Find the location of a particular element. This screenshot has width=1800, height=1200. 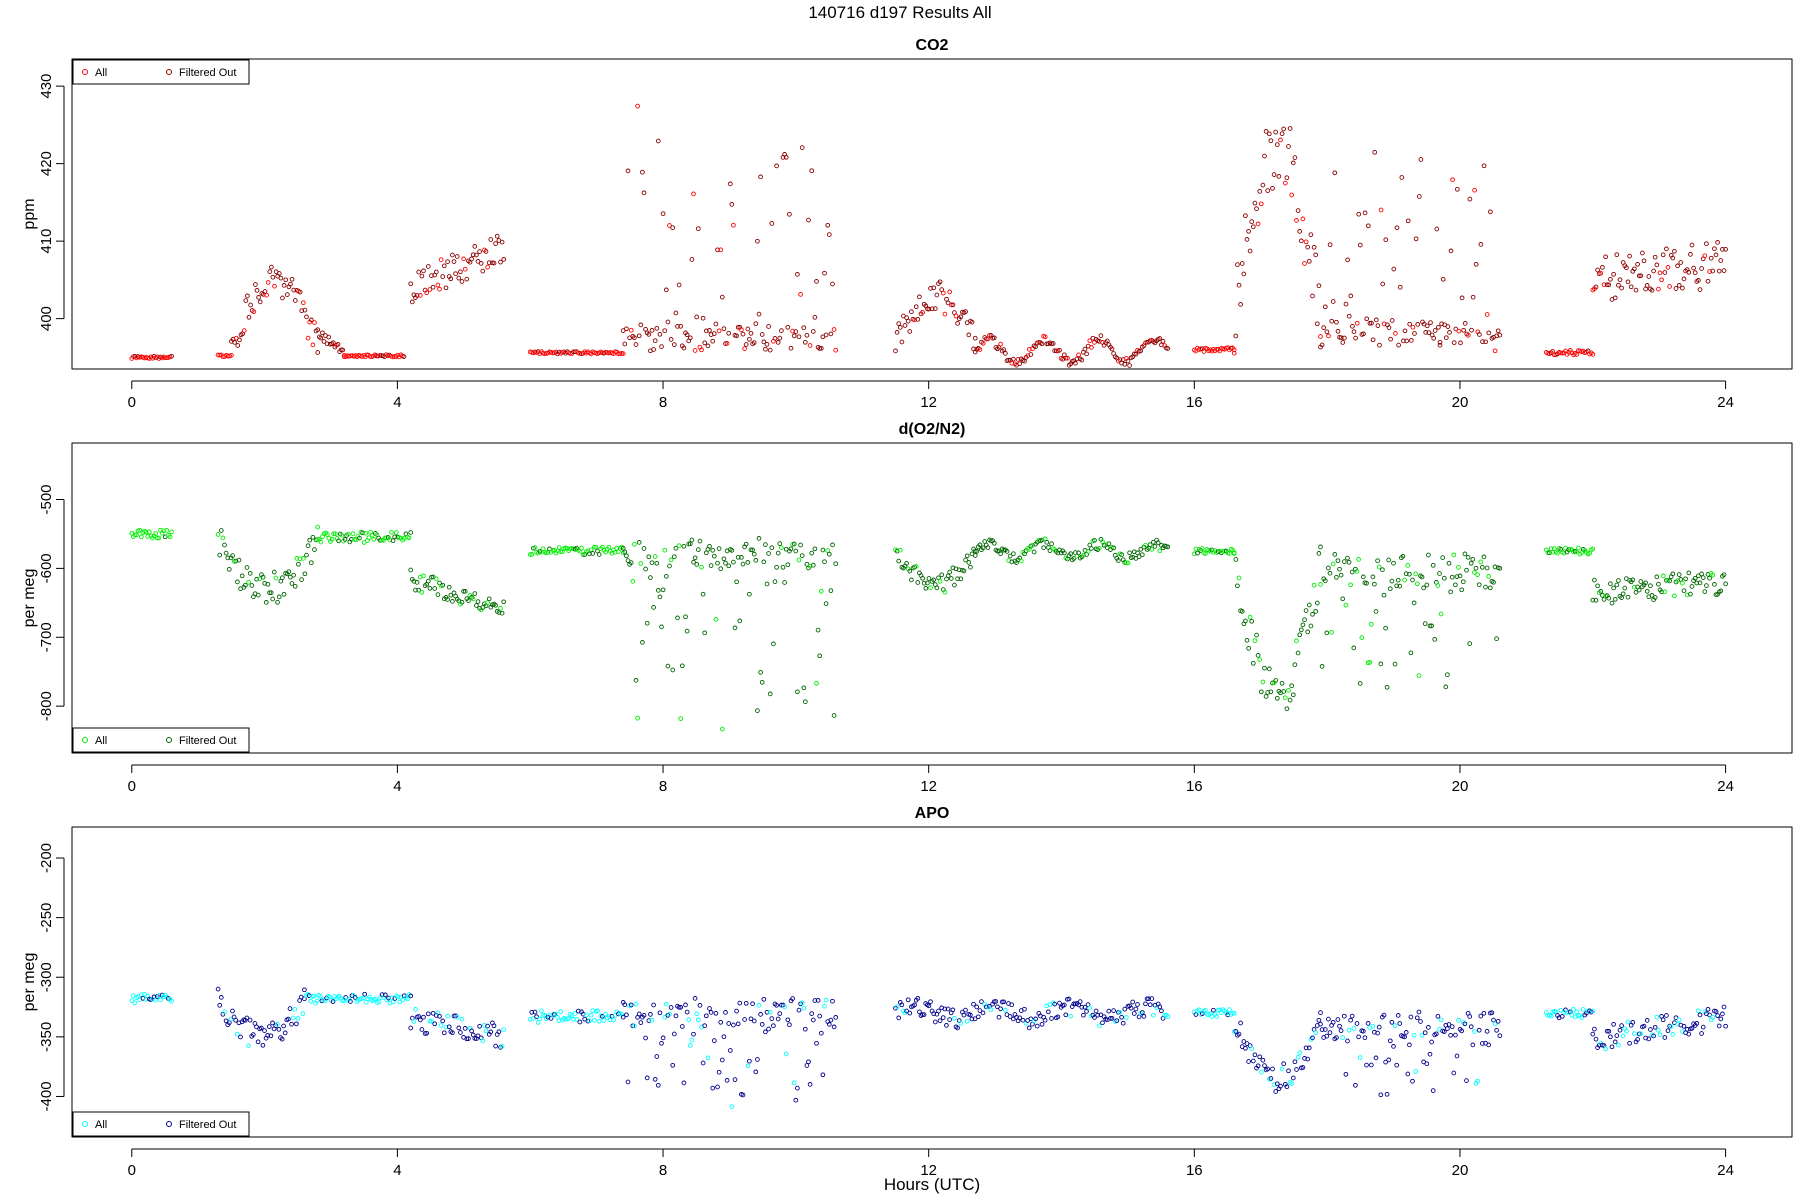

o2n2-legend: All Filtered Out is located at coordinates (161, 740).